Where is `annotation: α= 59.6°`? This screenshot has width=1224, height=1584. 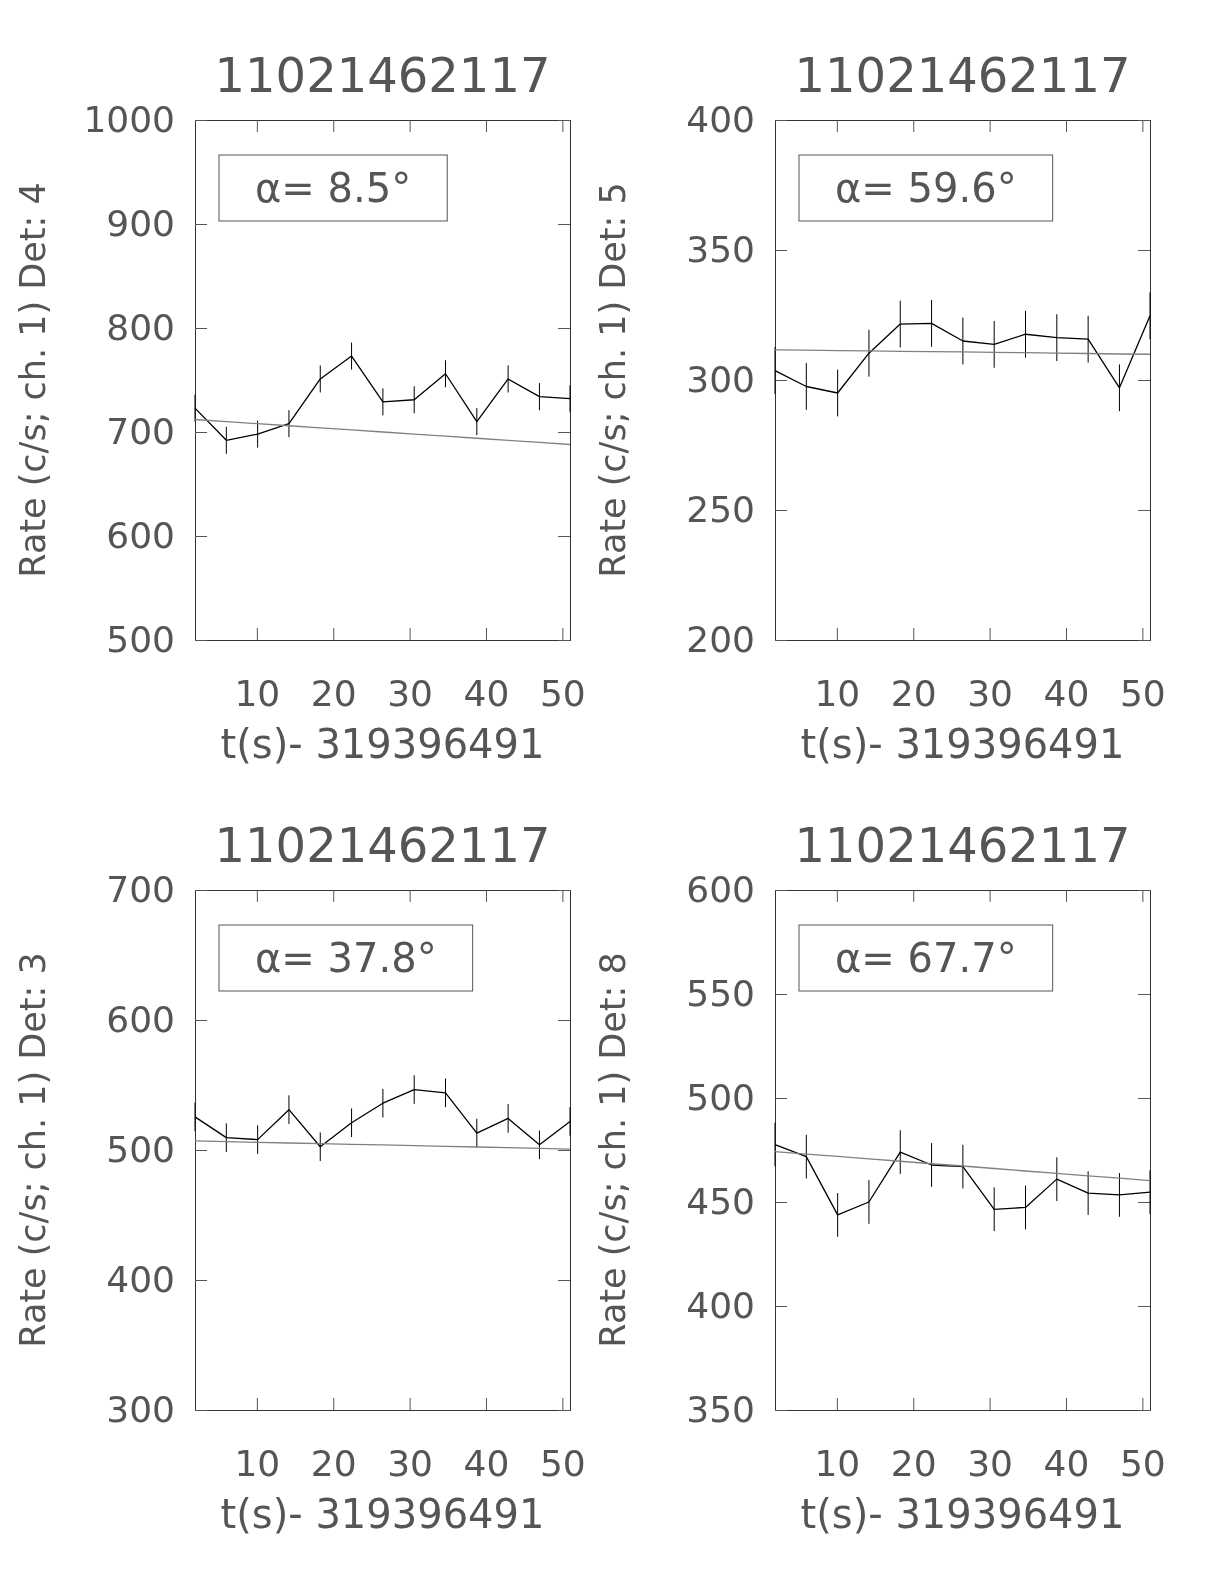 annotation: α= 59.6° is located at coordinates (926, 188).